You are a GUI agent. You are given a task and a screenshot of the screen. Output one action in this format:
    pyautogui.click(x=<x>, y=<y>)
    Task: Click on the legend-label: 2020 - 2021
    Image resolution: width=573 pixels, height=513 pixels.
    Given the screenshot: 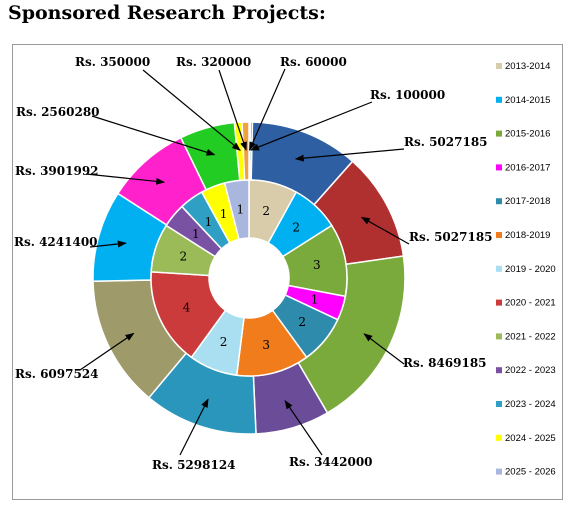 What is the action you would take?
    pyautogui.click(x=530, y=303)
    